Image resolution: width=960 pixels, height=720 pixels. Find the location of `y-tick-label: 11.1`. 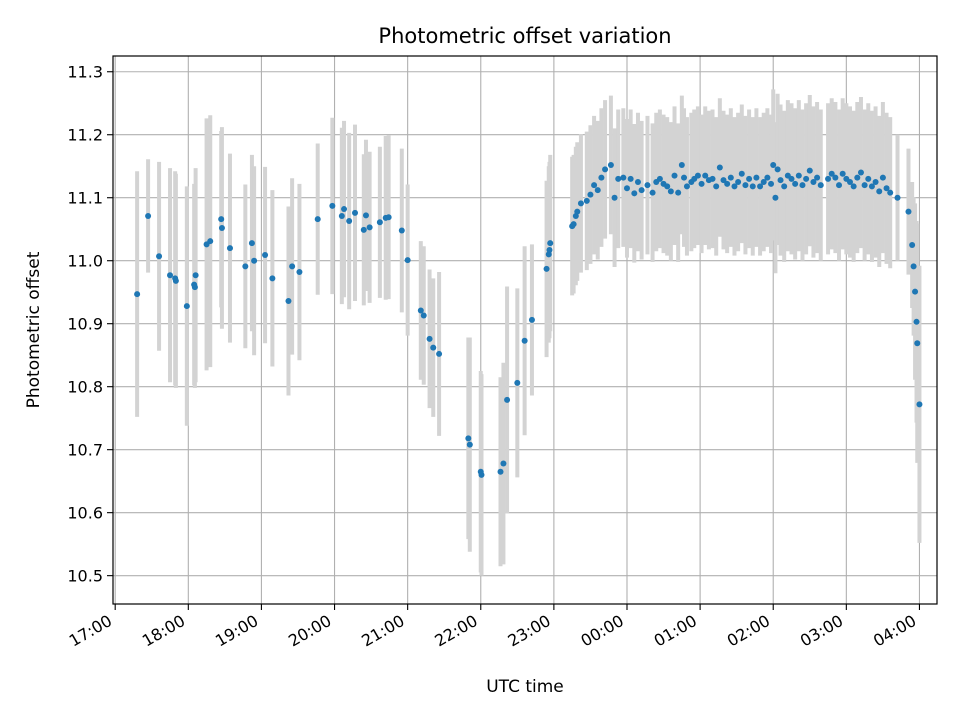

y-tick-label: 11.1 is located at coordinates (85, 198).